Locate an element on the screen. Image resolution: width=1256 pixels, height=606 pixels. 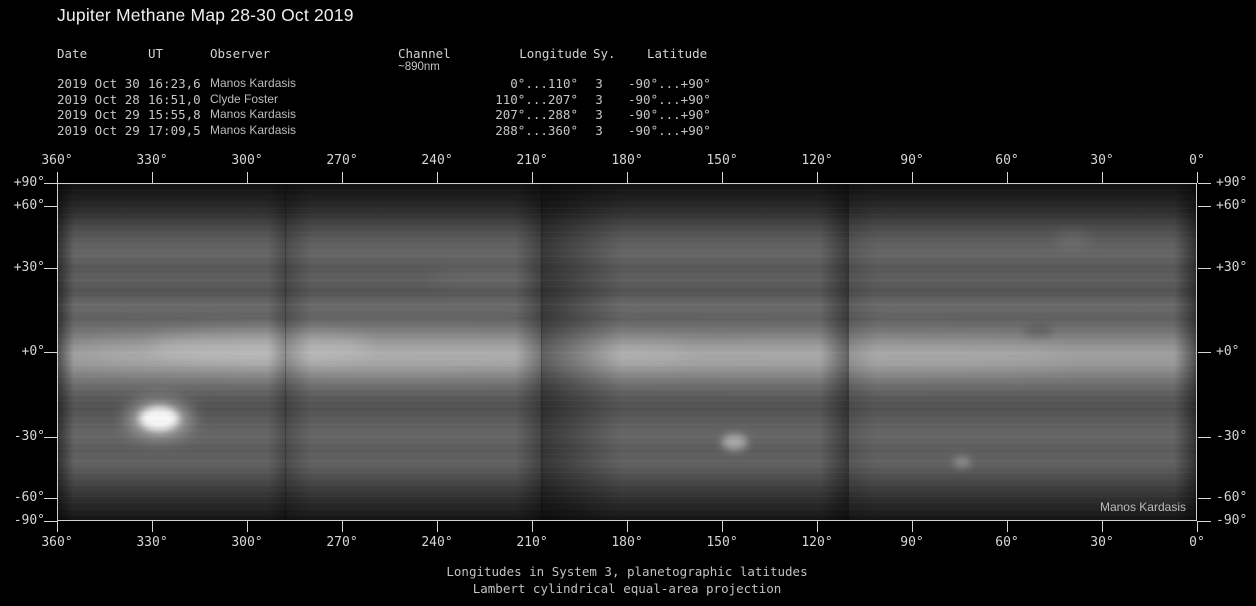
lat-tick-label-right: -30° is located at coordinates (1232, 436).